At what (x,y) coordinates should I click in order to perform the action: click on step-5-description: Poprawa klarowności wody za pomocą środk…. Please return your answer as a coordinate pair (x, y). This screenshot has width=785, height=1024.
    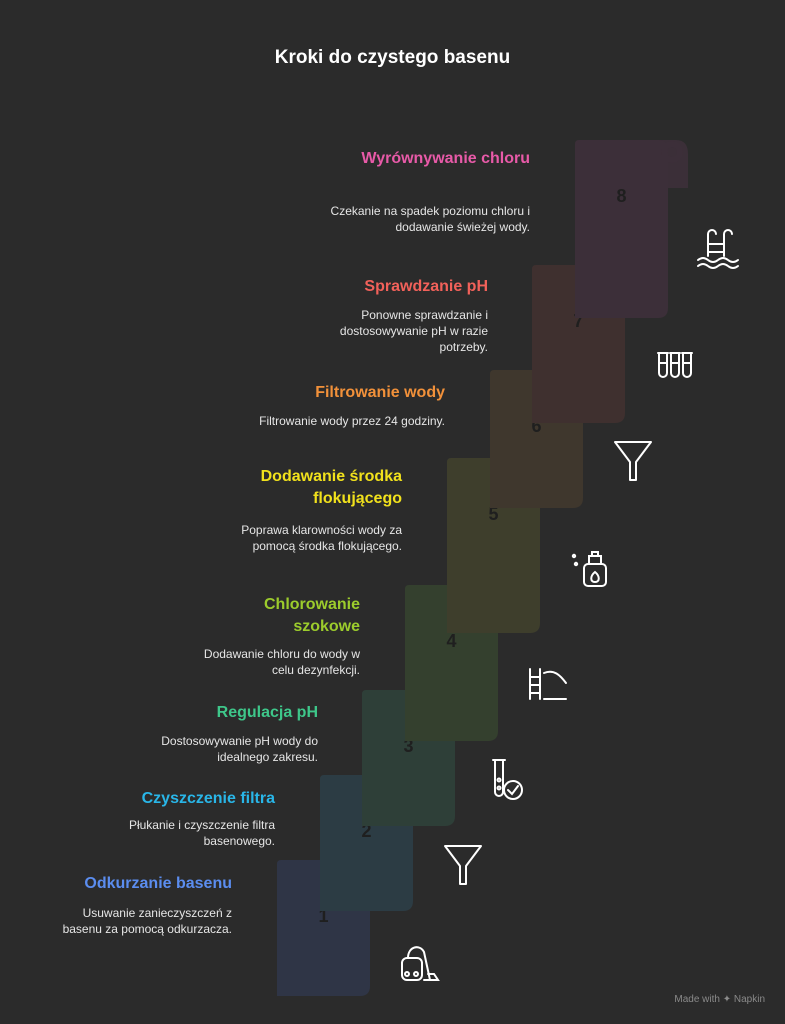
    Looking at the image, I should click on (321, 538).